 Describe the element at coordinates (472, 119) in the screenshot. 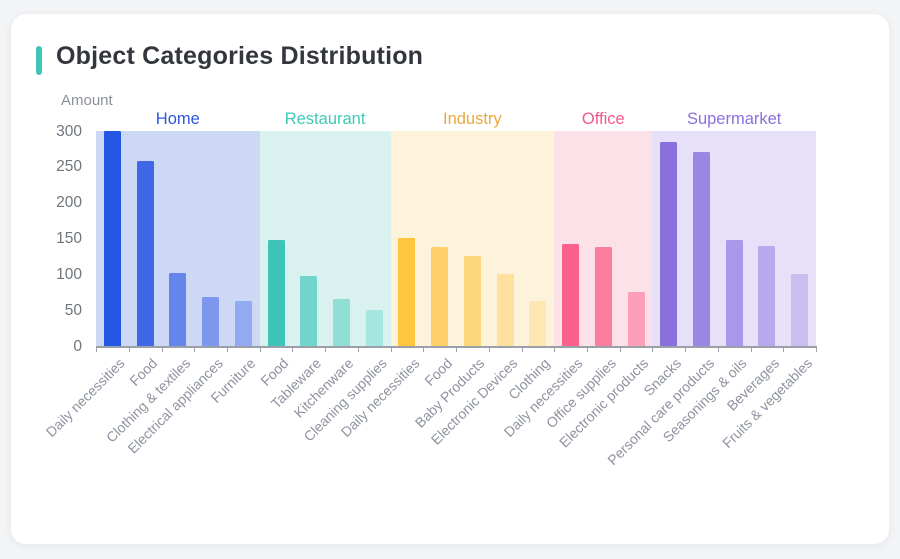

I see `group-label-industry: Industry` at that location.